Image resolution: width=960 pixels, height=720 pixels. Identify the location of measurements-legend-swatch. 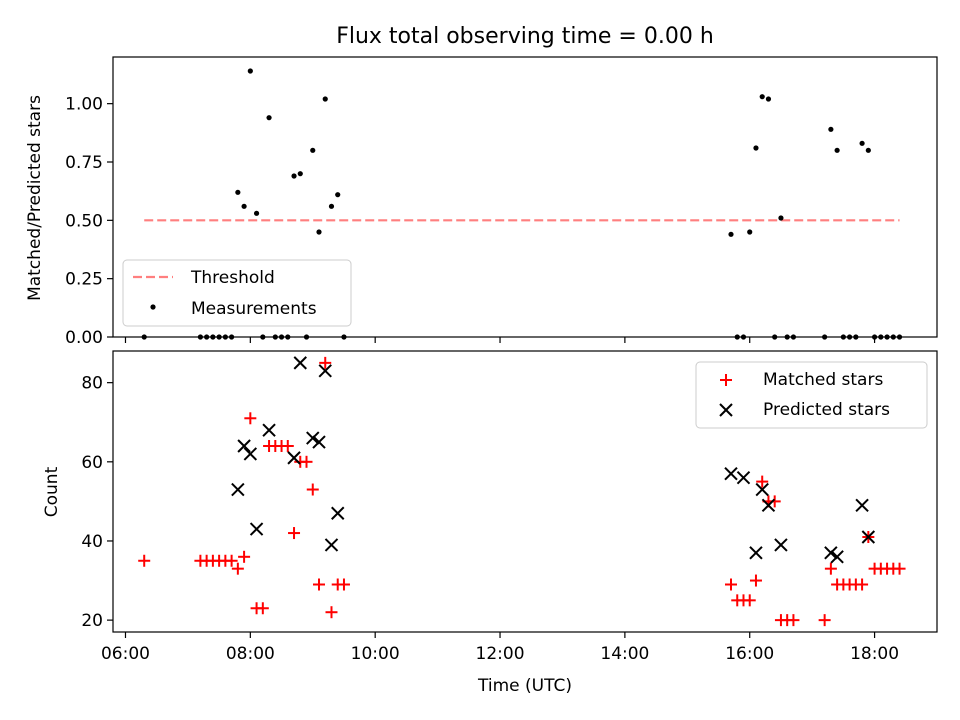
(153, 307).